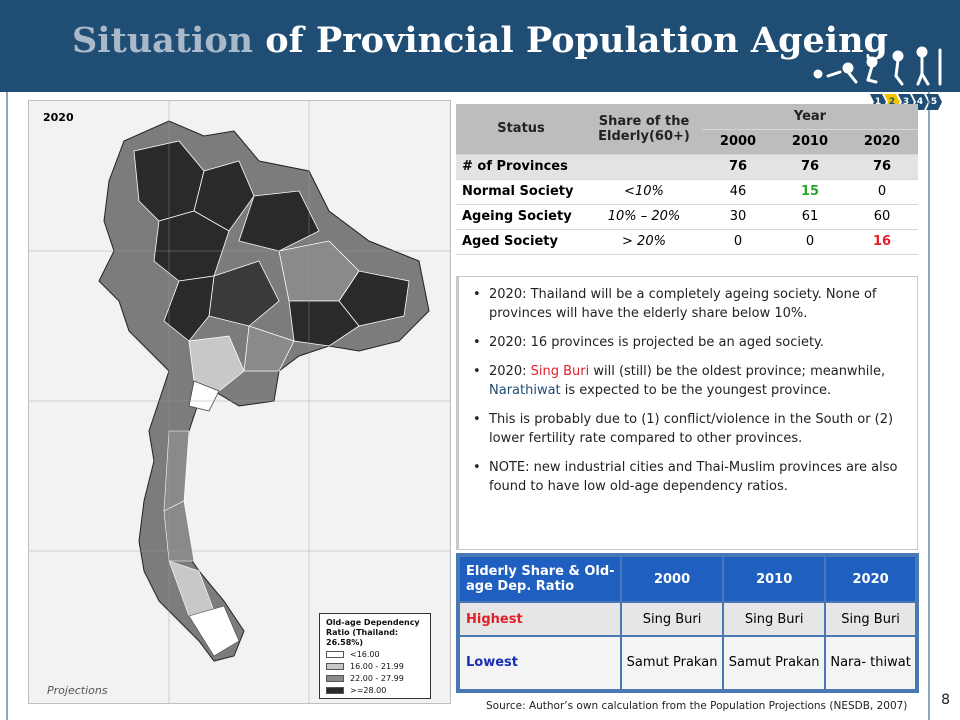 This screenshot has height=720, width=960. I want to click on col-status-header: Status, so click(521, 129).